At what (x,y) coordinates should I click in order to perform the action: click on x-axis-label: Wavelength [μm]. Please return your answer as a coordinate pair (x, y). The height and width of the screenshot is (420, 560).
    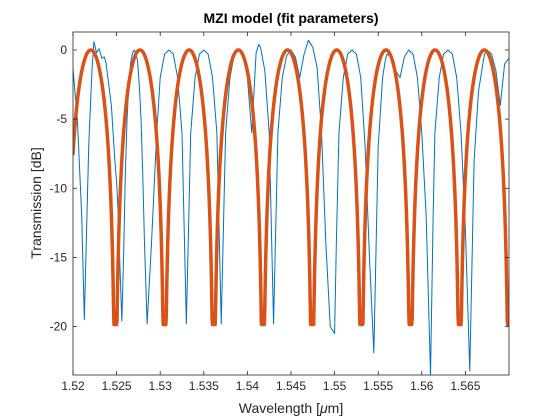
    Looking at the image, I should click on (291, 408).